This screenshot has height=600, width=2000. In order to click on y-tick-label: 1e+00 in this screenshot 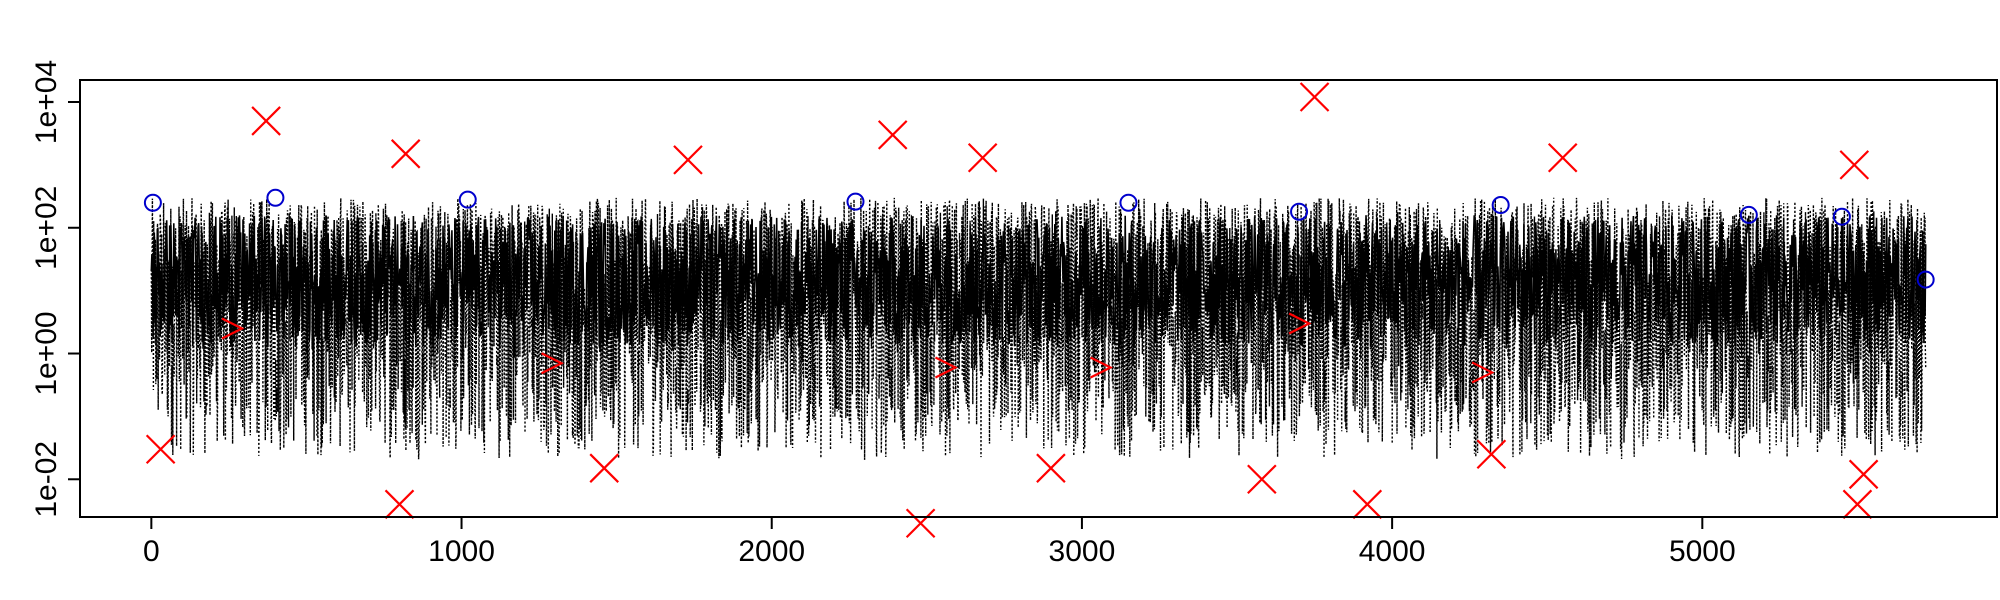, I will do `click(46, 353)`.